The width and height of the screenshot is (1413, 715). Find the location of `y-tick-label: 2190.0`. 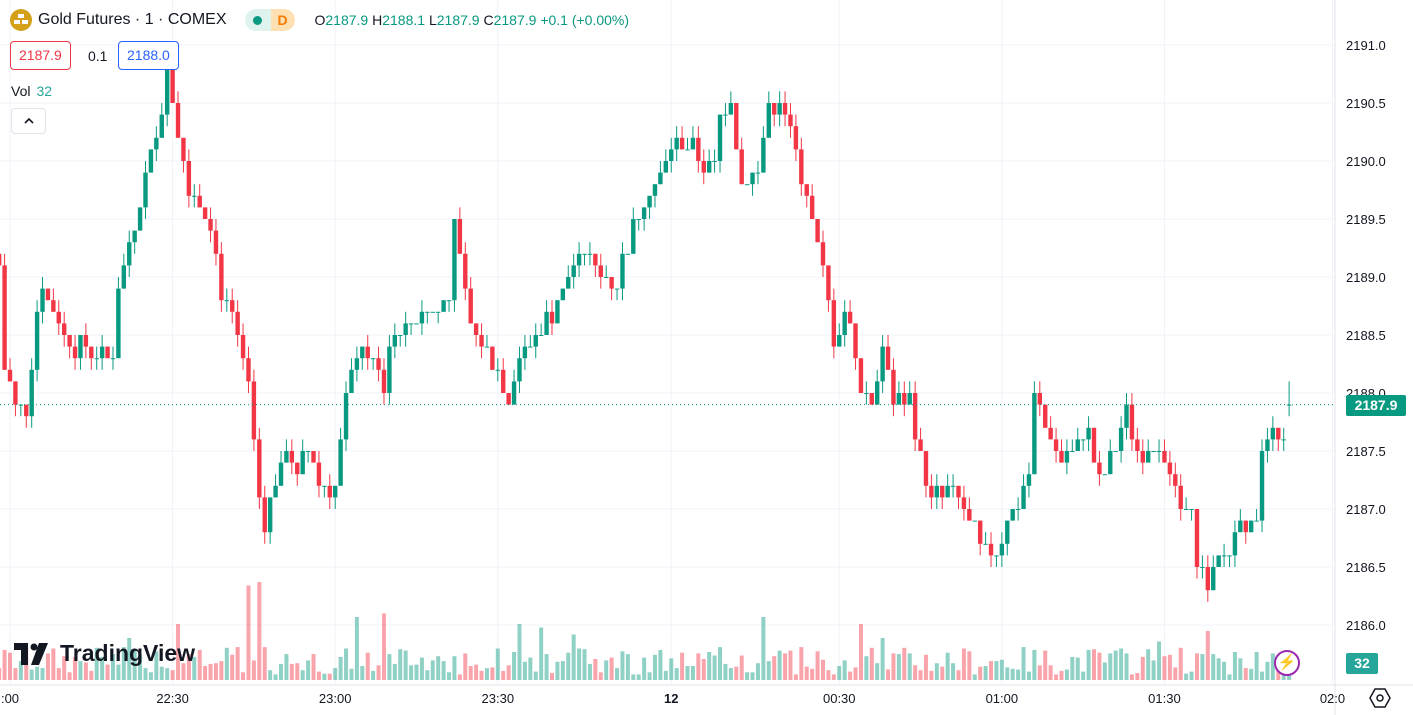

y-tick-label: 2190.0 is located at coordinates (1366, 161).